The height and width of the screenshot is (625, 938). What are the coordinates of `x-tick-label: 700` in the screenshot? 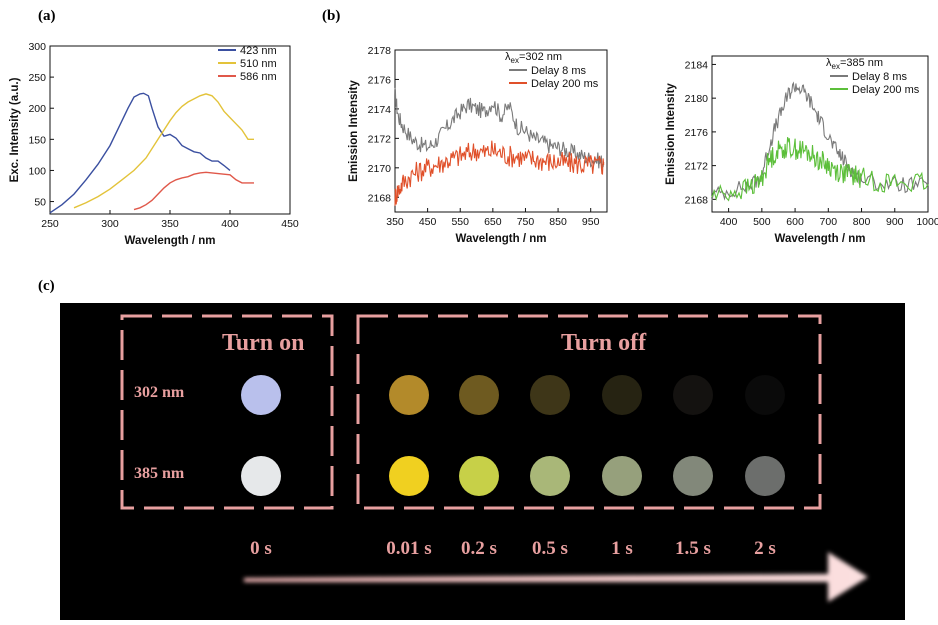 It's located at (829, 222).